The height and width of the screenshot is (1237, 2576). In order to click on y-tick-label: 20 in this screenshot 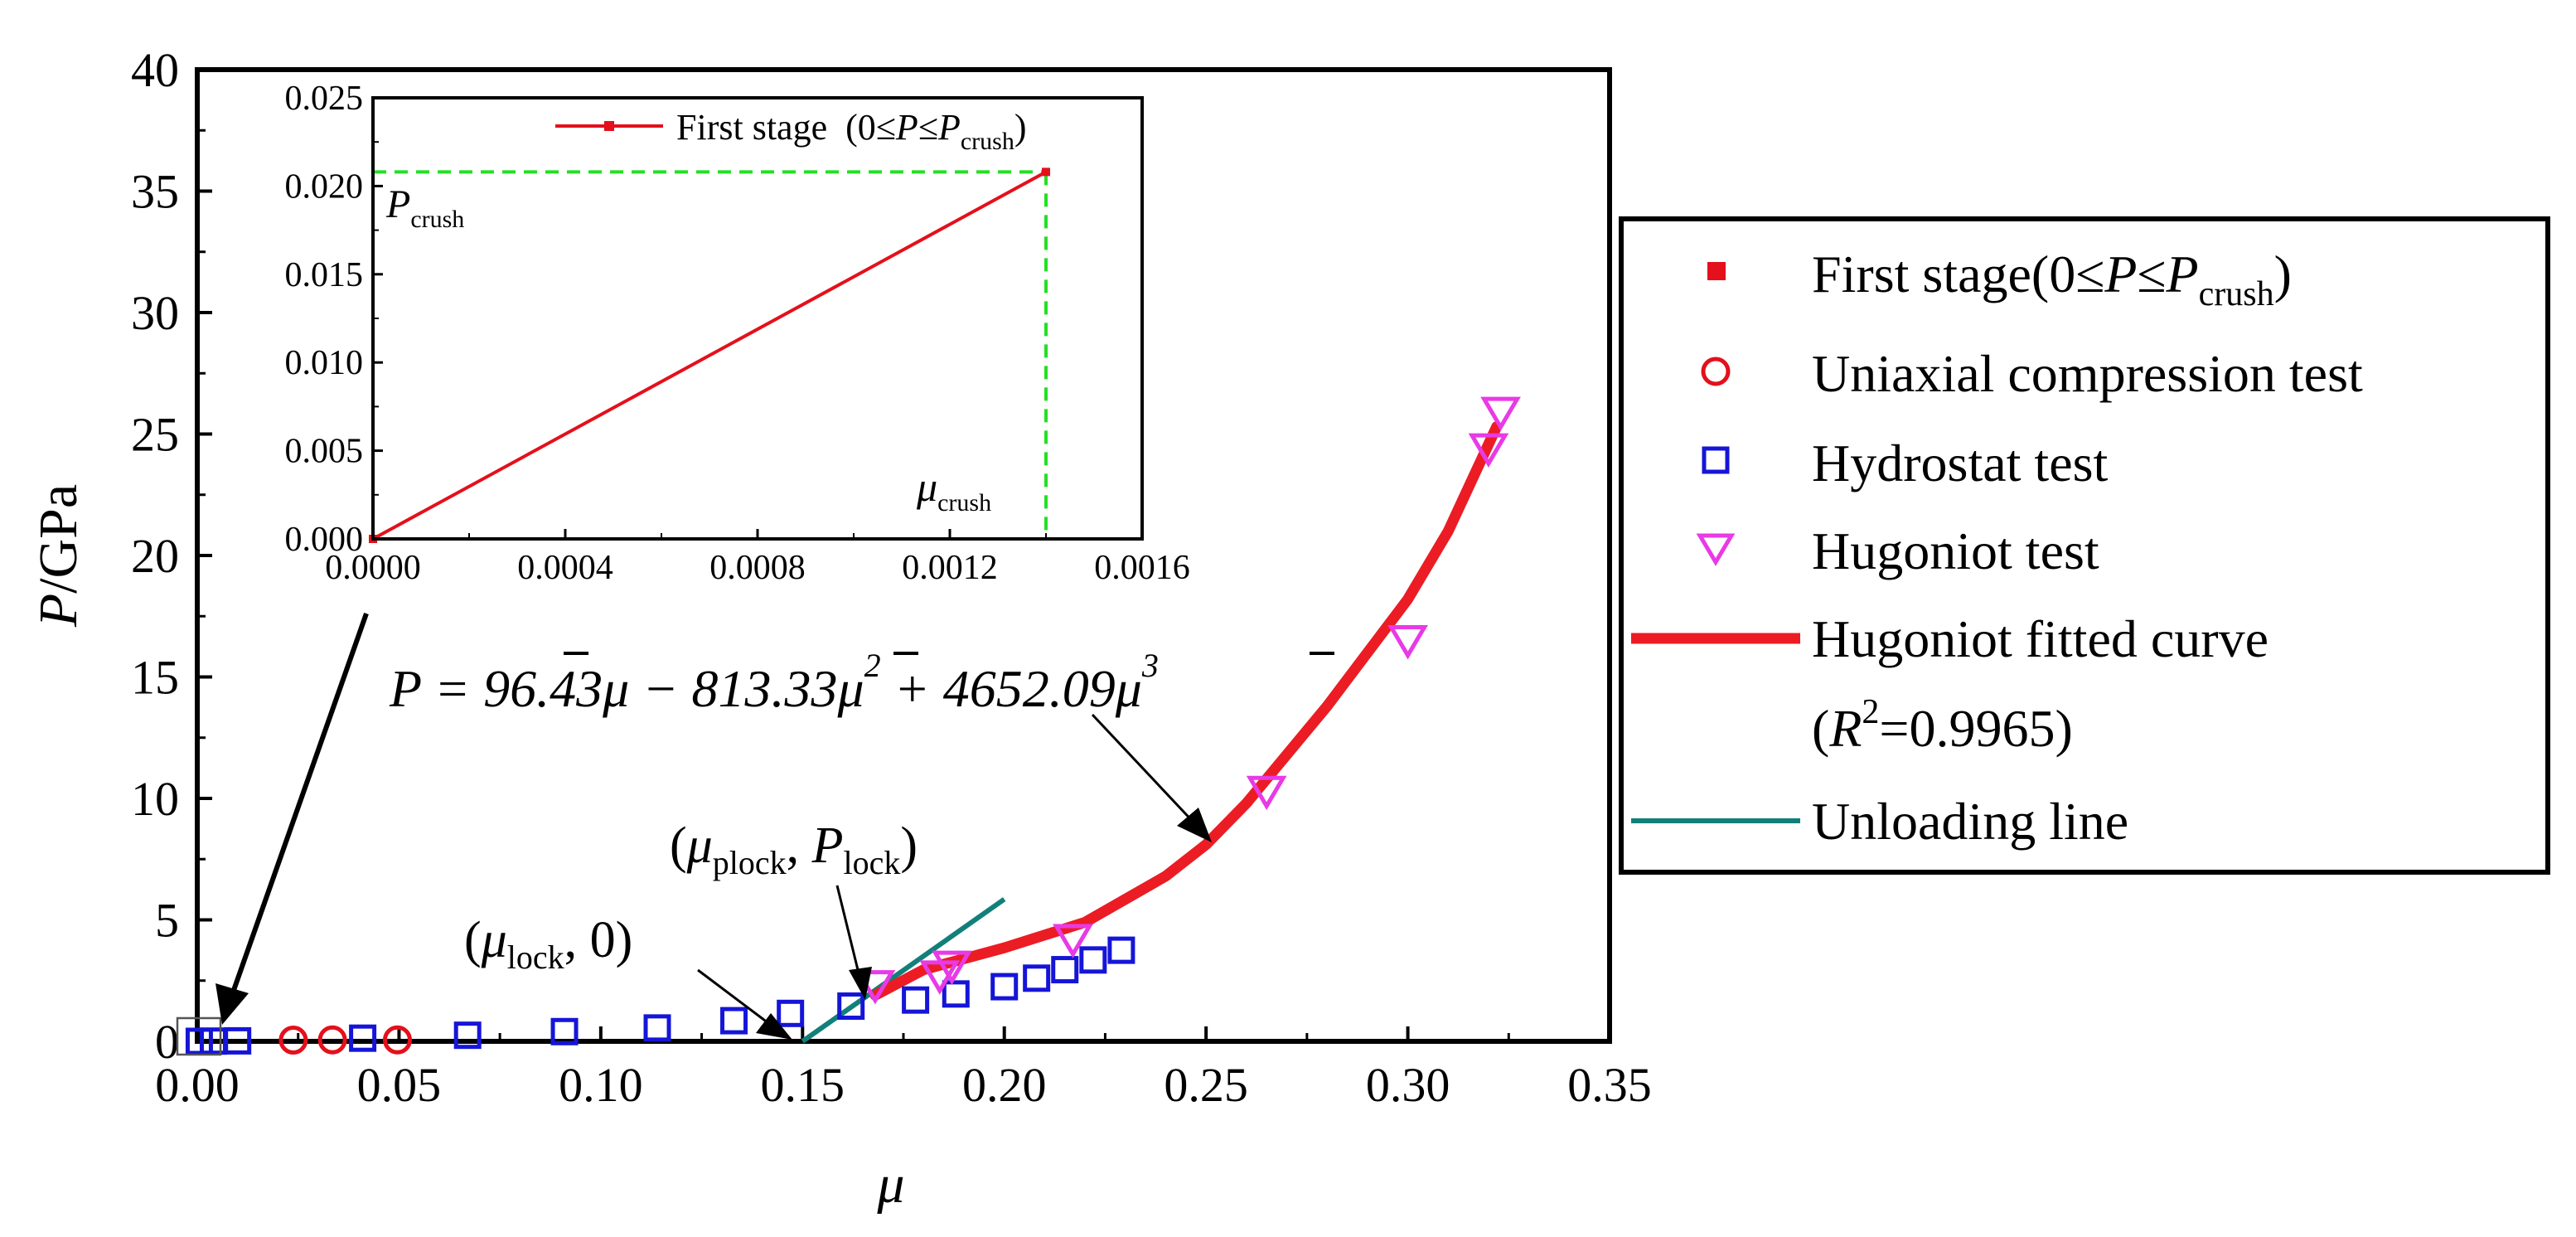, I will do `click(155, 556)`.